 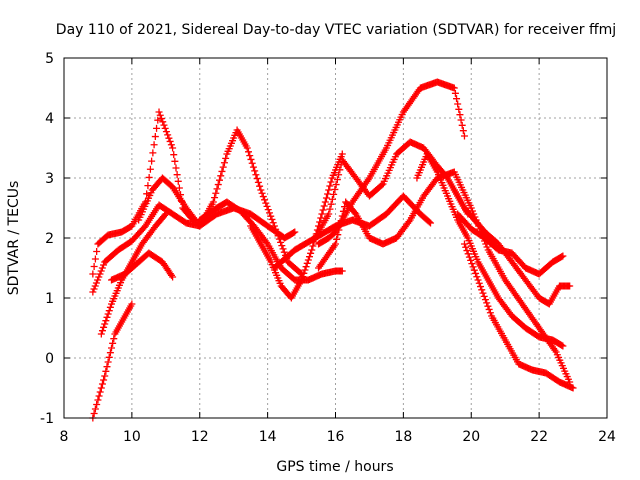 I want to click on x-tick-label: 24, so click(x=607, y=437).